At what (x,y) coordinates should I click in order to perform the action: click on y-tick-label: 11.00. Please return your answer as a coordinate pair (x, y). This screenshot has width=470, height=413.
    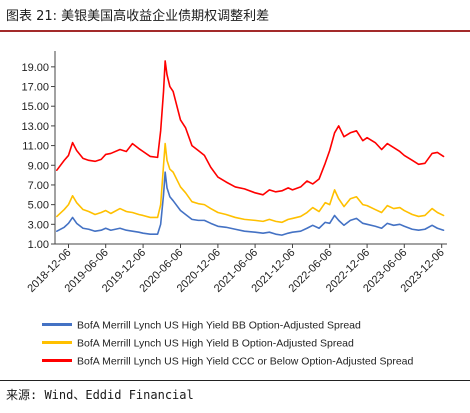
    Looking at the image, I should click on (35, 147).